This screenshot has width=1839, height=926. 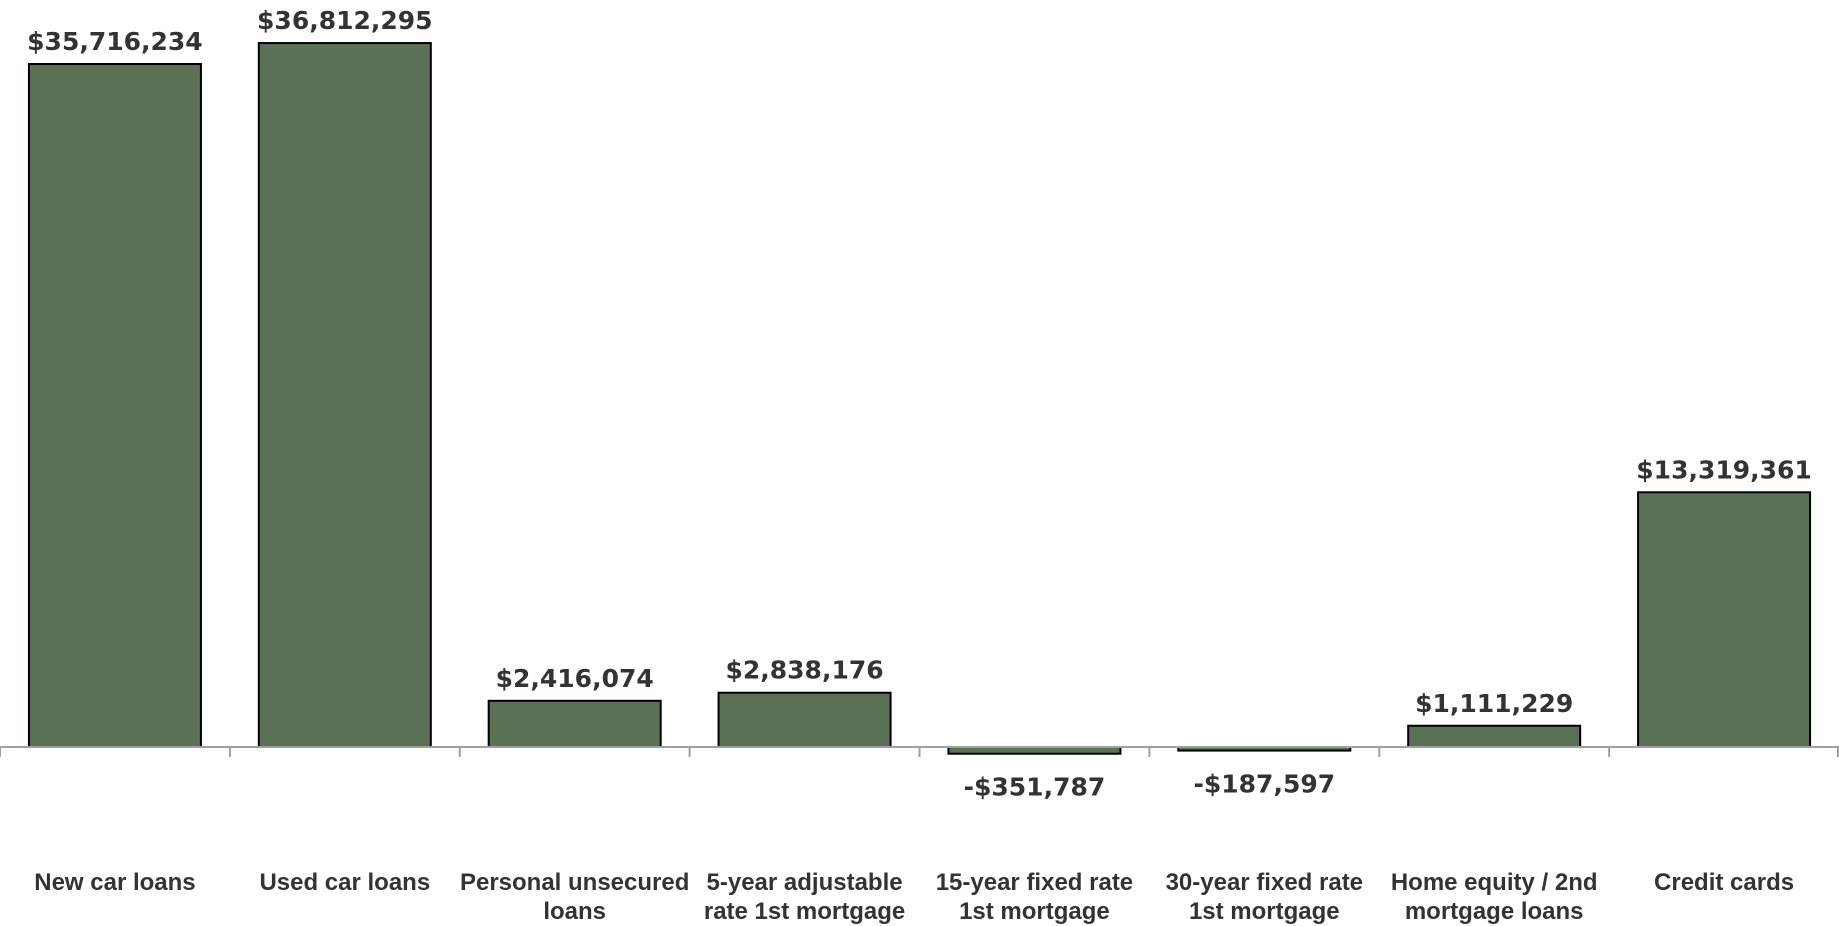 I want to click on data-label-6: $1,111,229, so click(x=1494, y=703).